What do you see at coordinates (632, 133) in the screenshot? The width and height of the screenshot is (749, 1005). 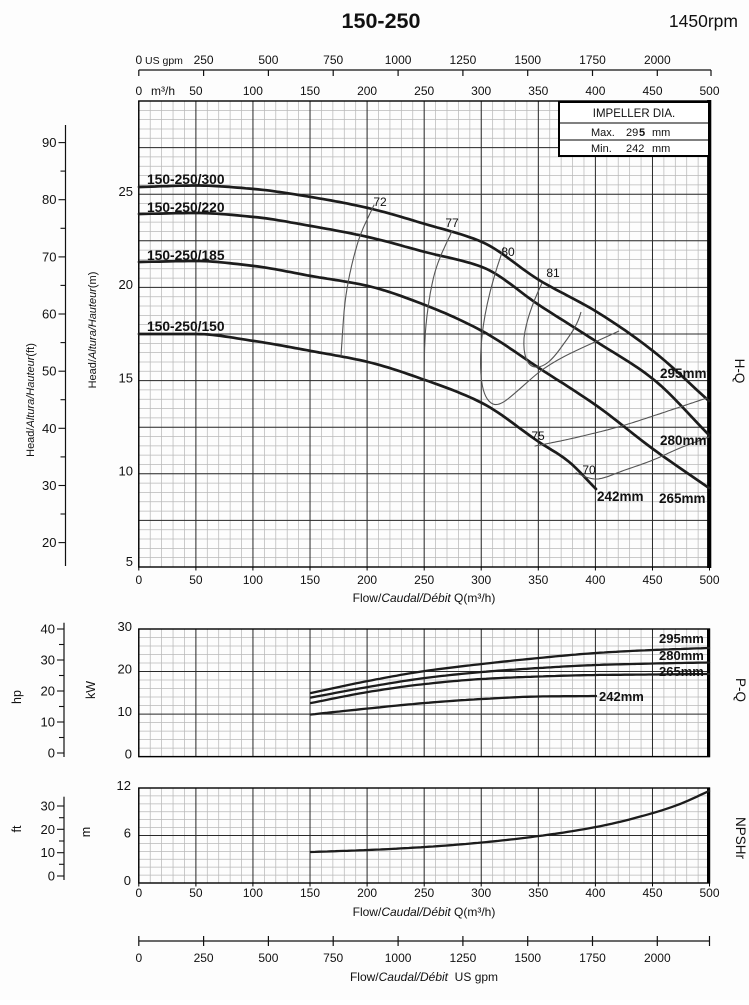 I see `svg-text: 29` at bounding box center [632, 133].